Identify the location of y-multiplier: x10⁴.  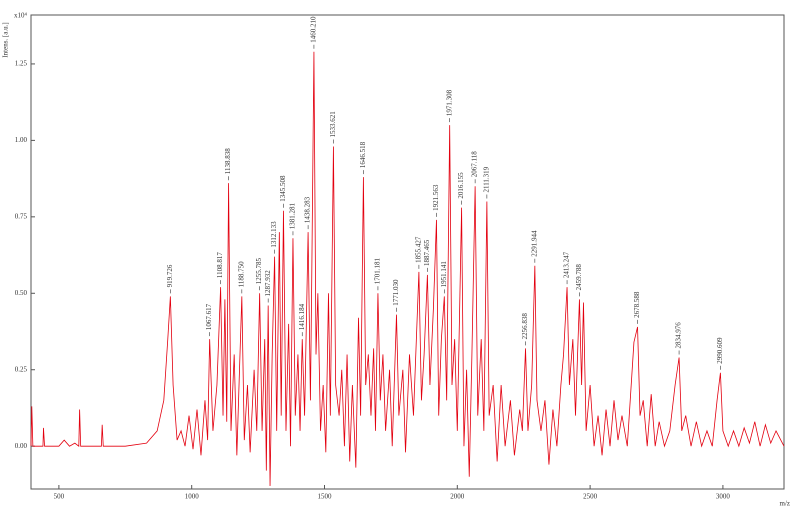
(21, 16).